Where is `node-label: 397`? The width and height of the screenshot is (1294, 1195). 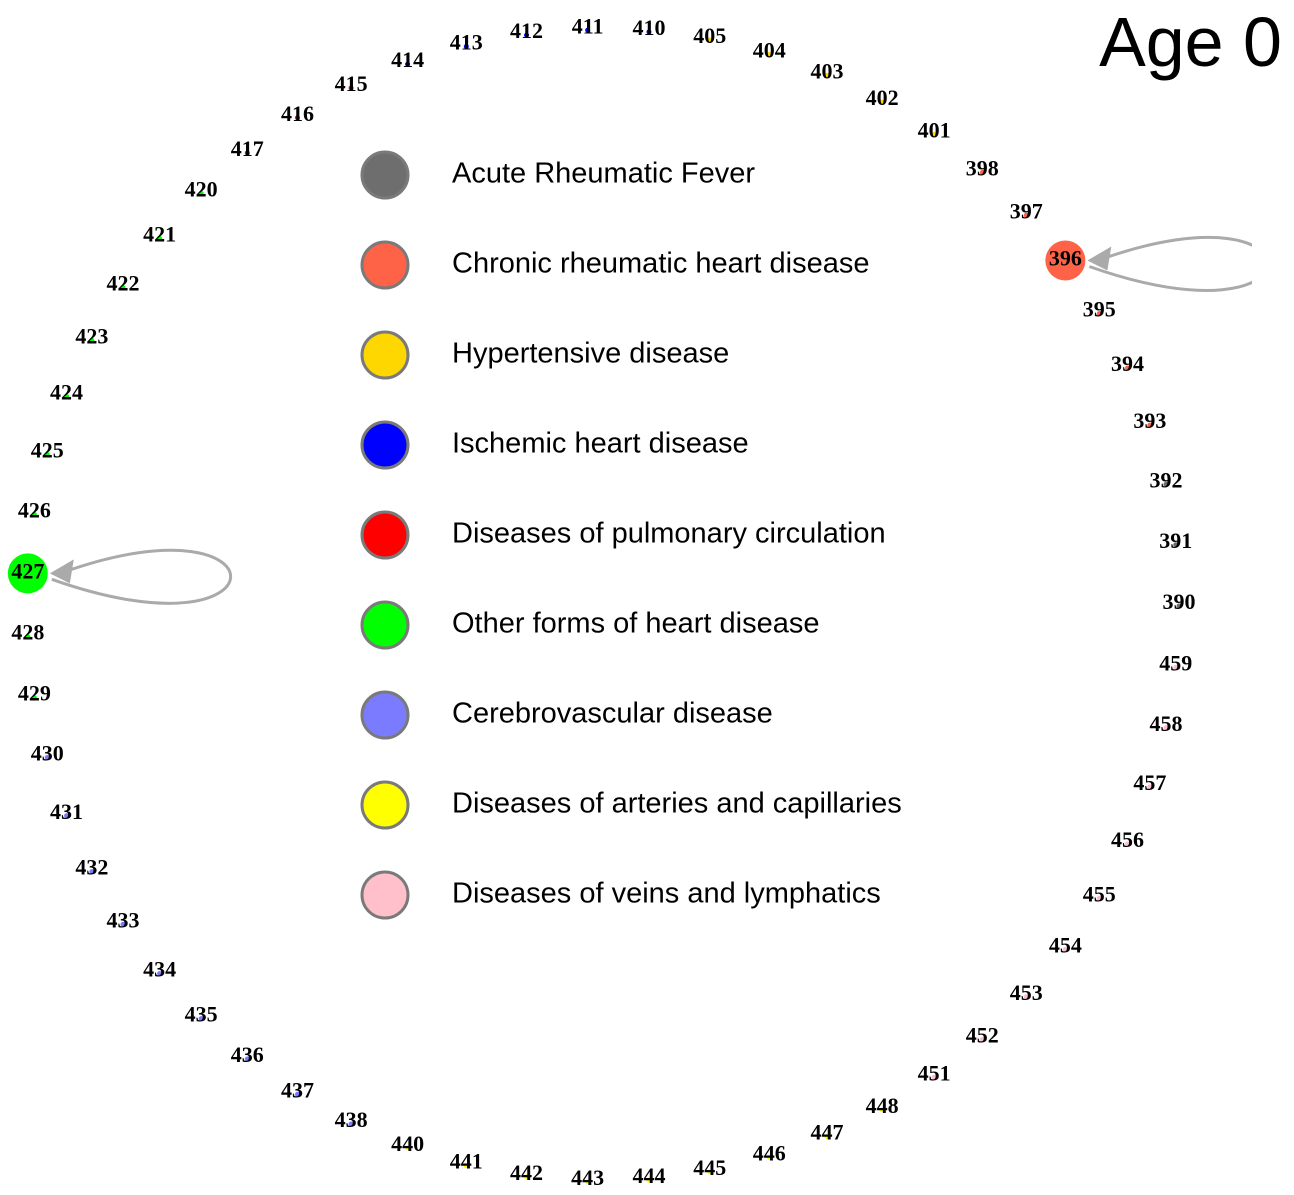
node-label: 397 is located at coordinates (1026, 210).